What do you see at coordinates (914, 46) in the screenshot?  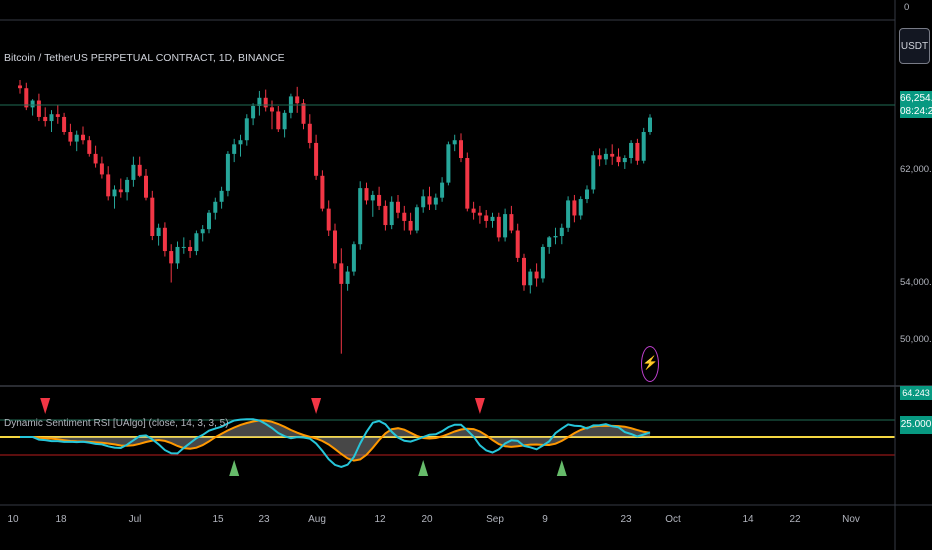 I see `currency-button: USDT` at bounding box center [914, 46].